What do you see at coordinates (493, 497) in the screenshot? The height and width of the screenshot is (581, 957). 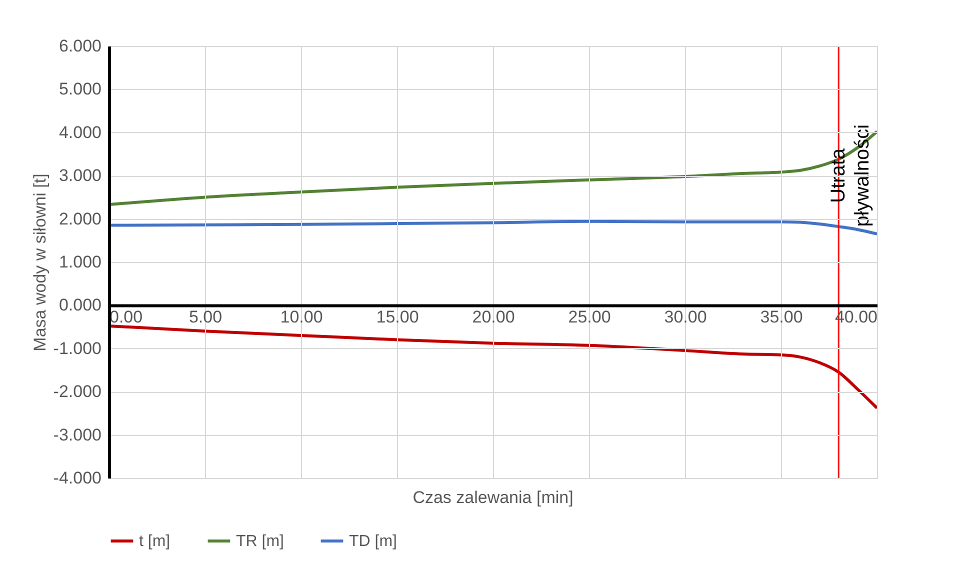 I see `x-axis-title: Czas zalewania [min]` at bounding box center [493, 497].